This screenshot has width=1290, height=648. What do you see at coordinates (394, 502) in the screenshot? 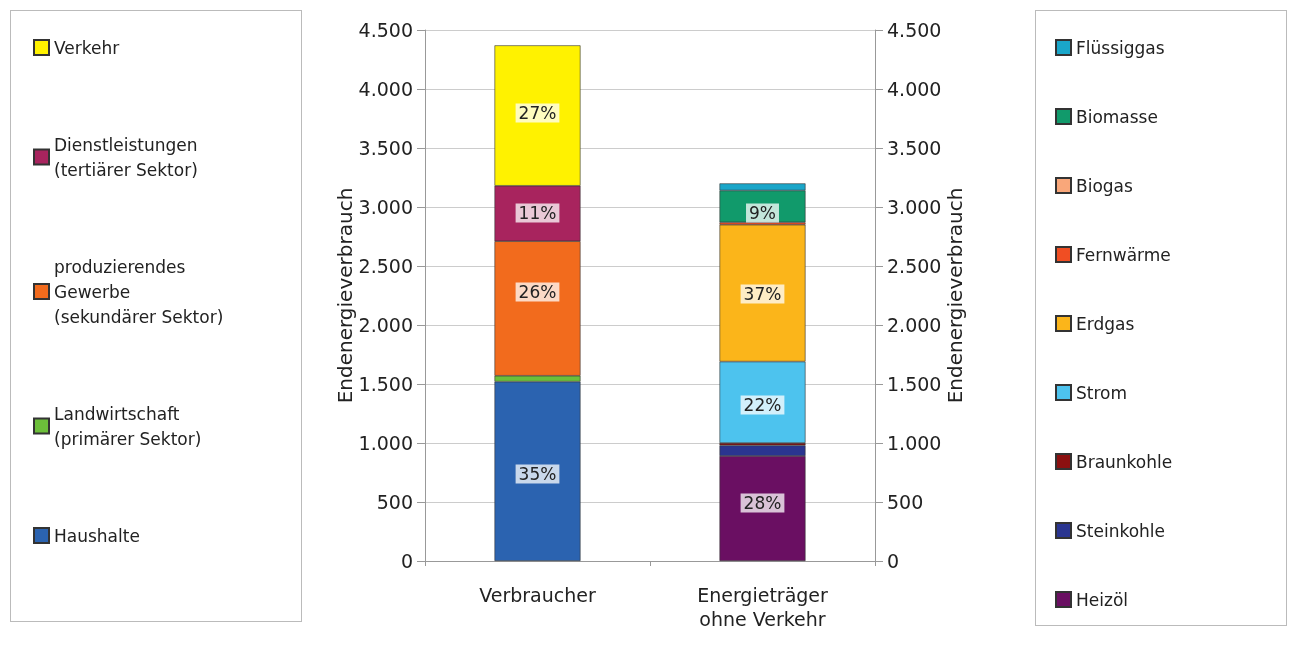
I see `y-tick-label: 500` at bounding box center [394, 502].